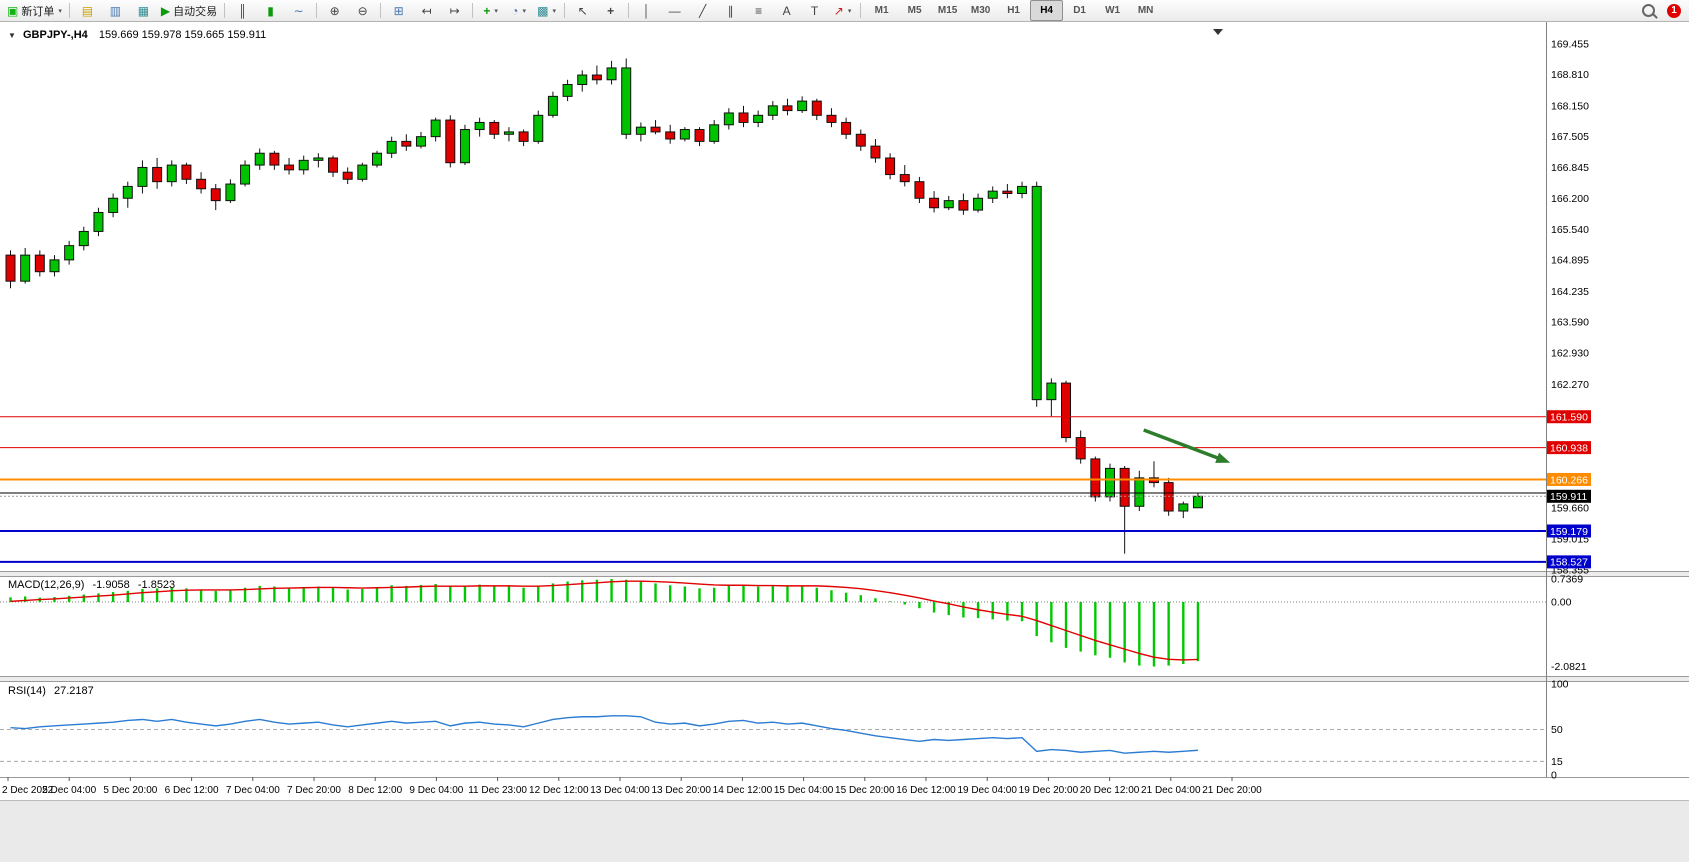 This screenshot has height=862, width=1689. I want to click on clock-icon: ◔, so click(515, 10).